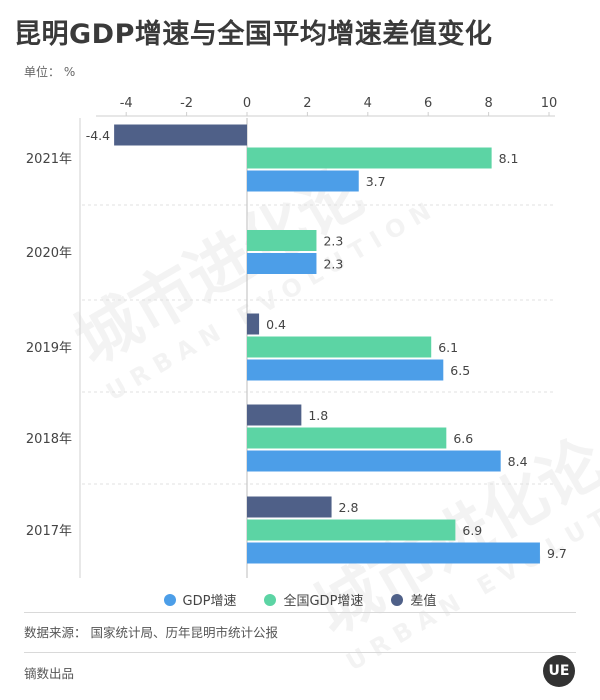 The width and height of the screenshot is (600, 700). What do you see at coordinates (49, 159) in the screenshot?
I see `category-label: 2021年` at bounding box center [49, 159].